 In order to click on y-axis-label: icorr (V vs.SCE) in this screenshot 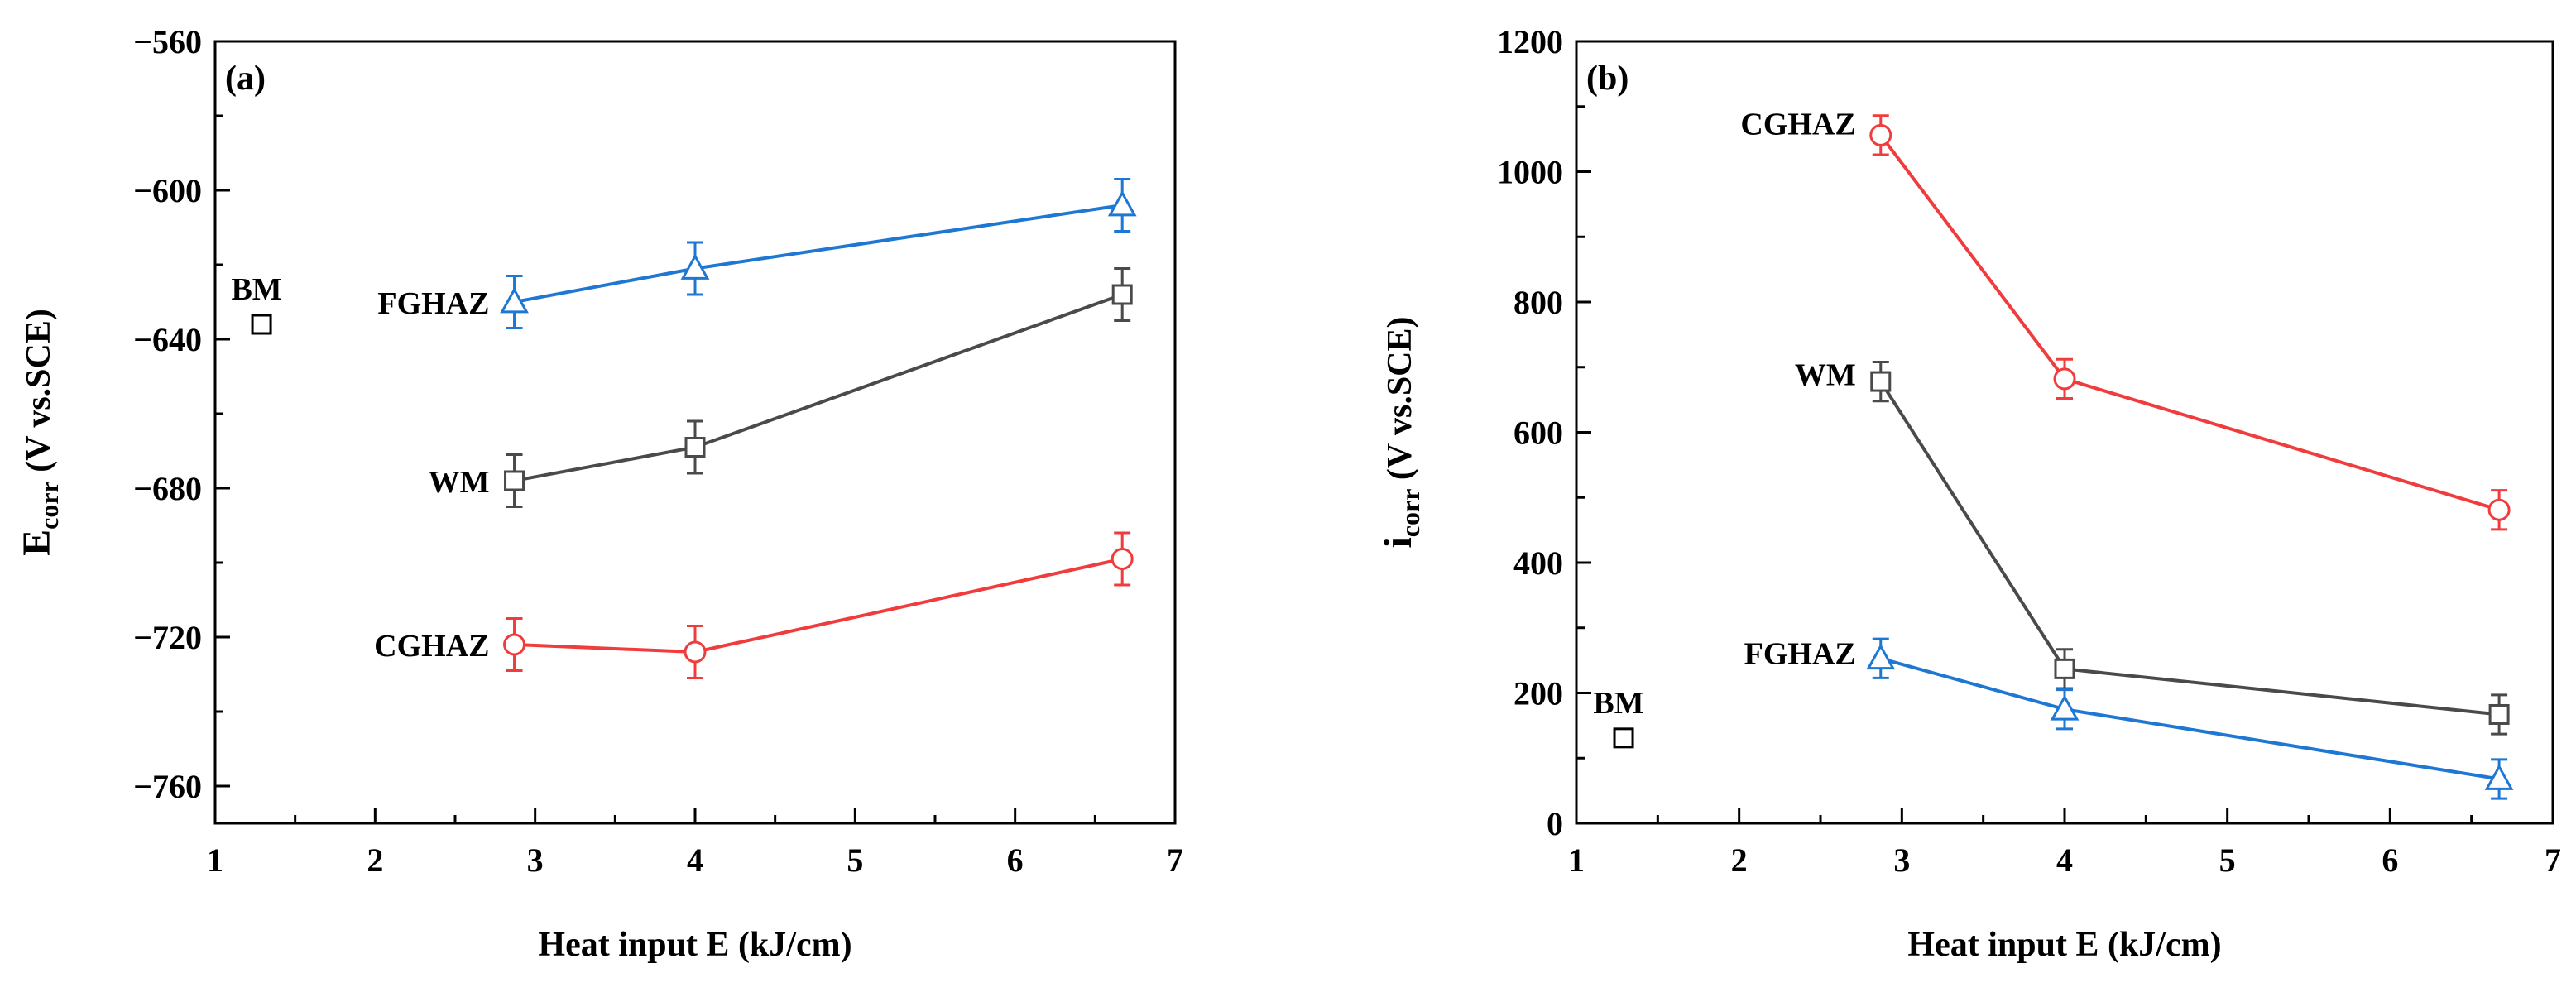, I will do `click(1401, 432)`.